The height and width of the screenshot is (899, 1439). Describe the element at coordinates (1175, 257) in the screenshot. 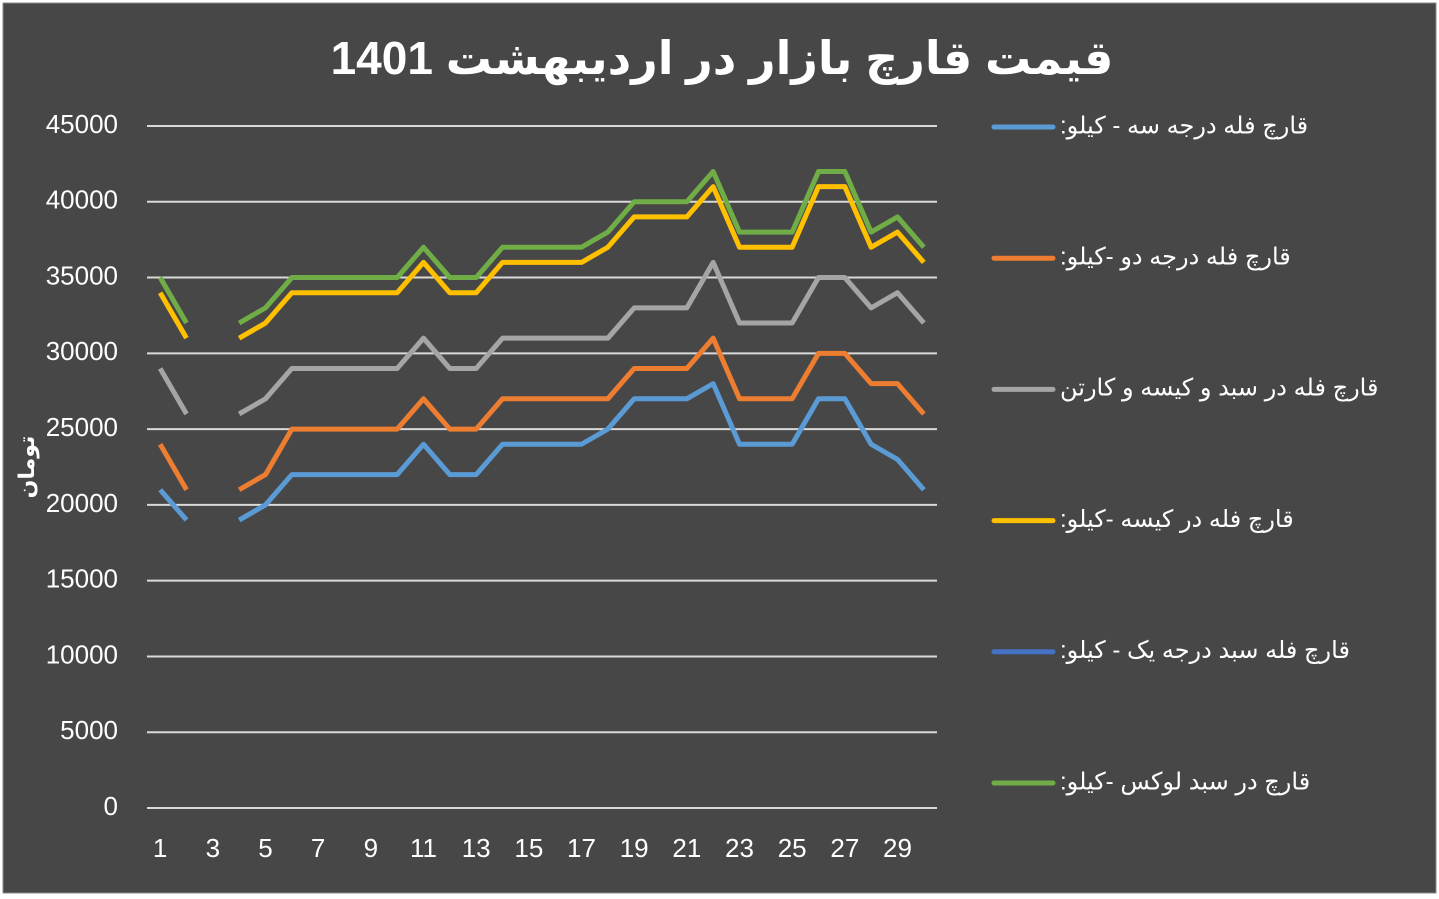

I see `legend-label: قارچ فله درجه دو -کیلو:` at that location.